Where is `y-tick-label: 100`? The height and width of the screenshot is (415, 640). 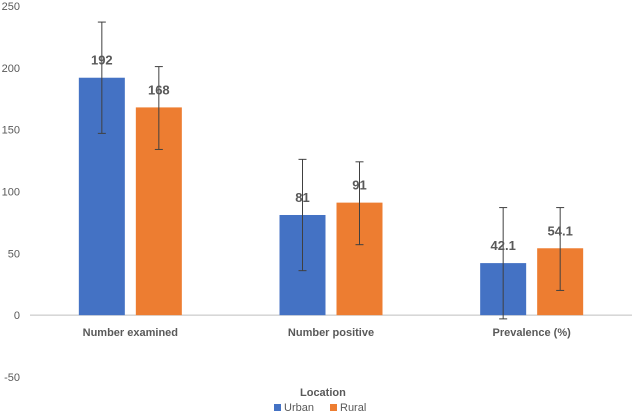
y-tick-label: 100 is located at coordinates (11, 193).